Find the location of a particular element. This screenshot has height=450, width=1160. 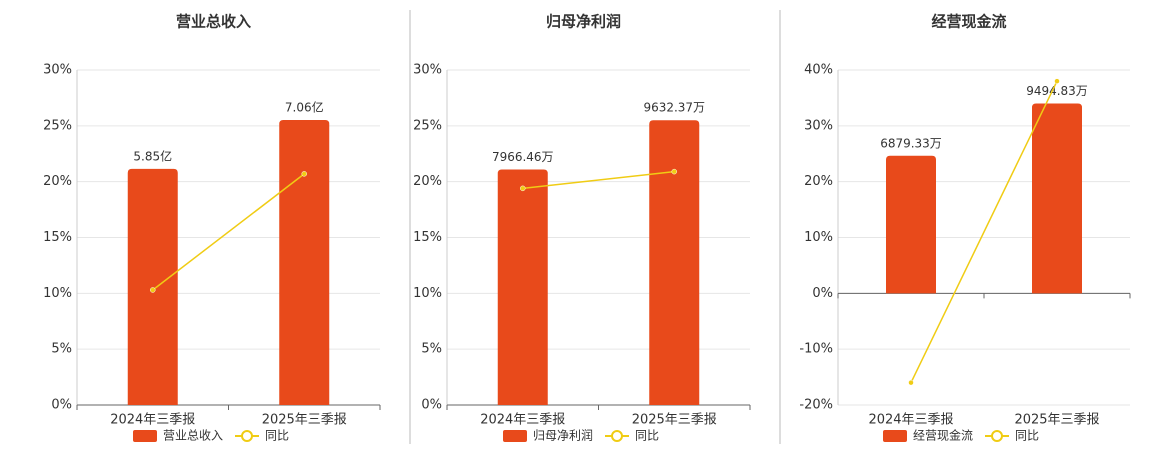

value-label: 9632.37万 is located at coordinates (674, 108).